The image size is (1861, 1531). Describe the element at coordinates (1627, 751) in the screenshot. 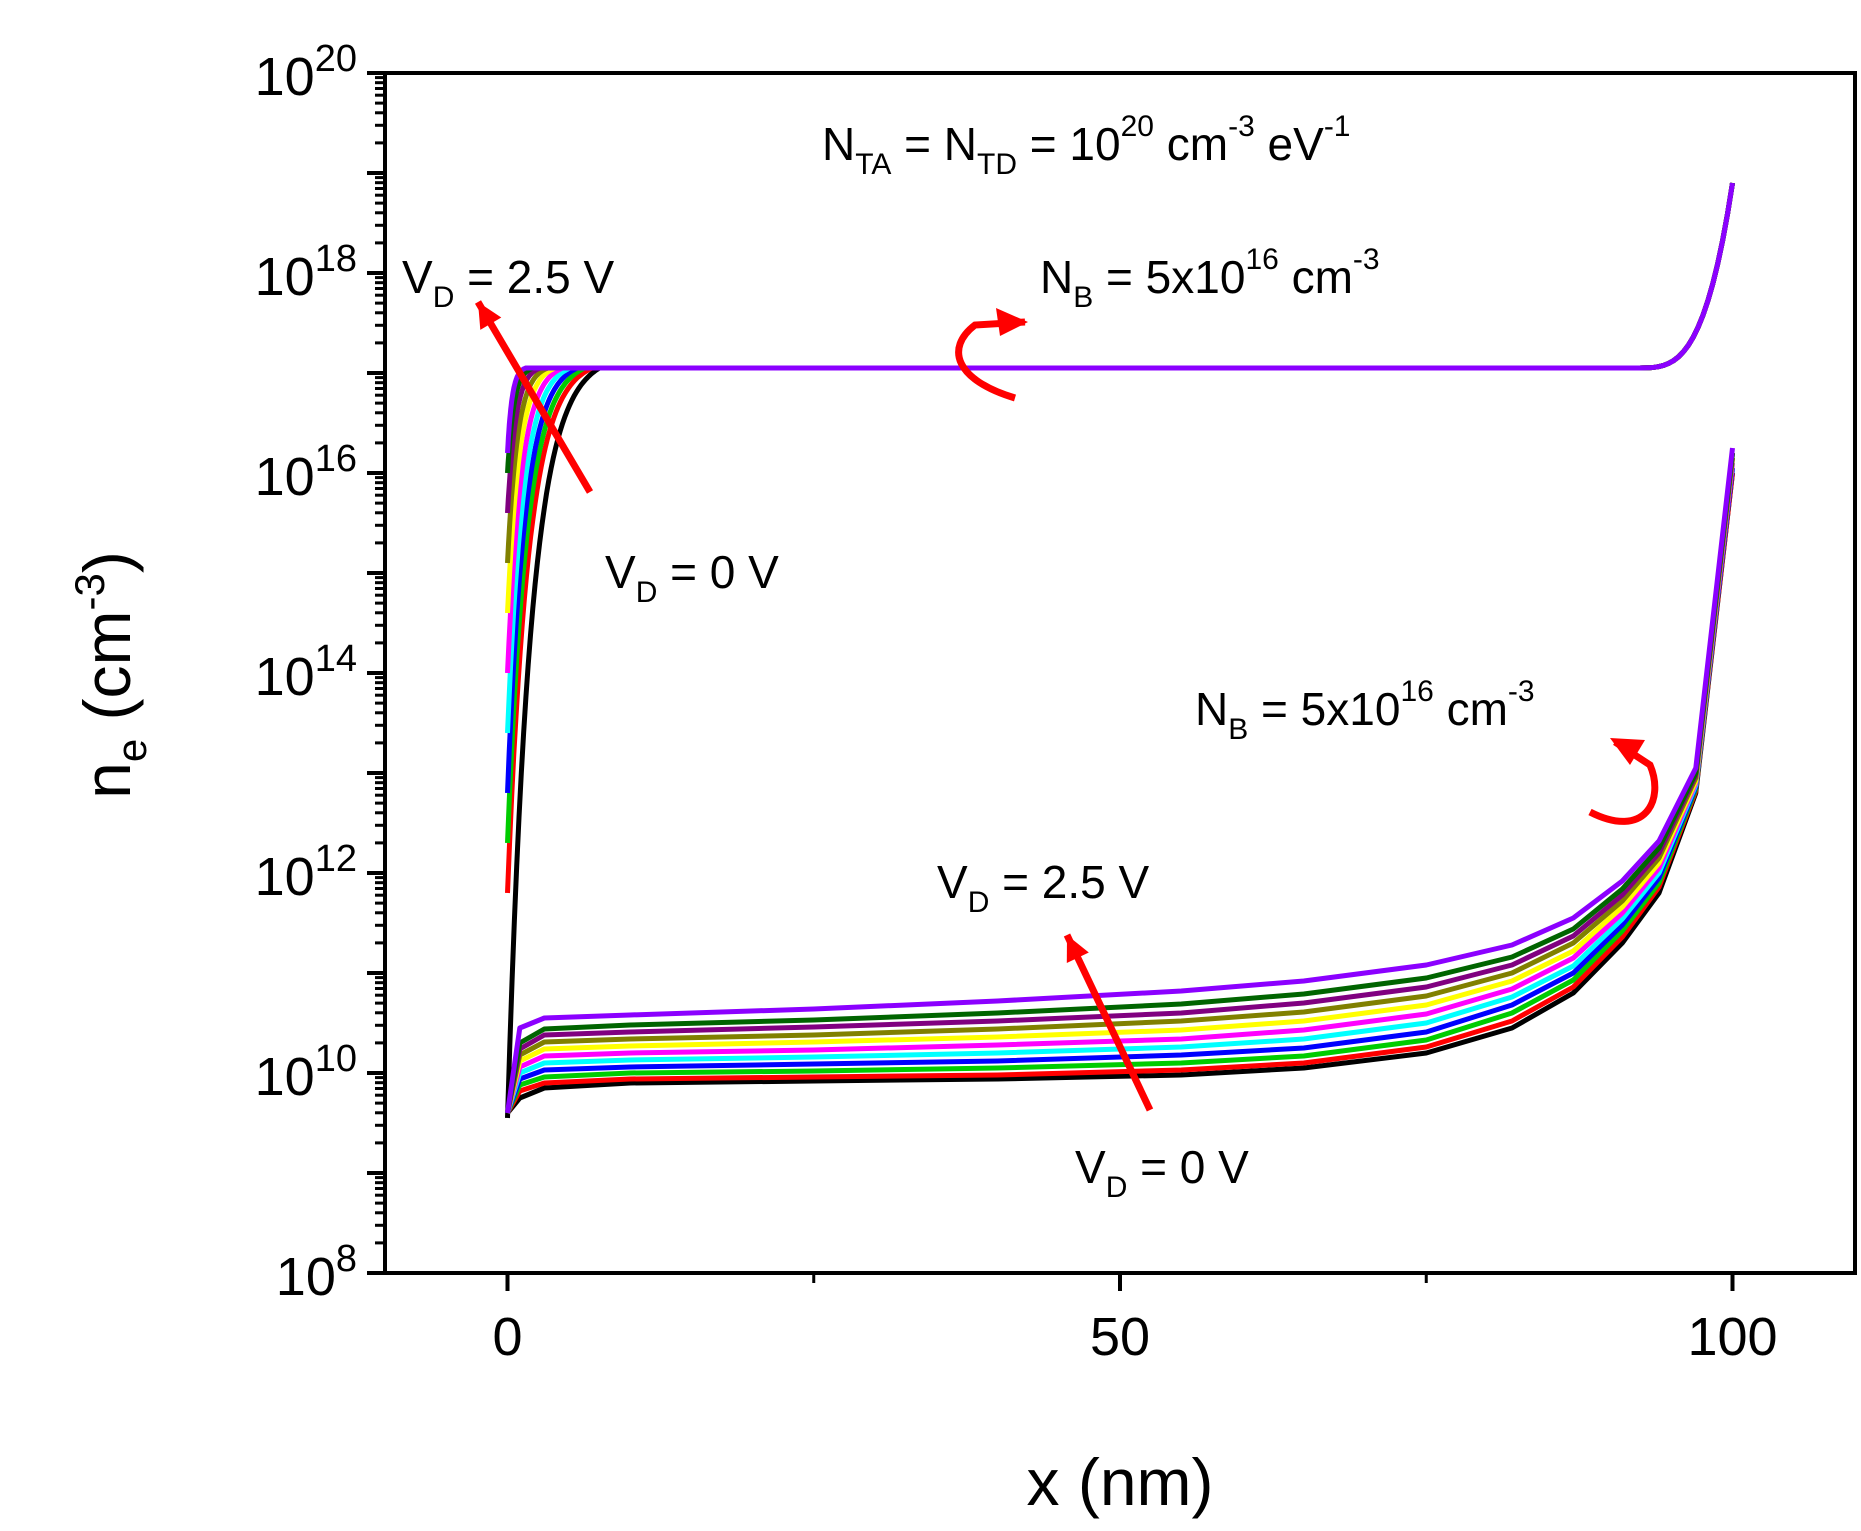

I see `lower-nb-pointer-head` at that location.